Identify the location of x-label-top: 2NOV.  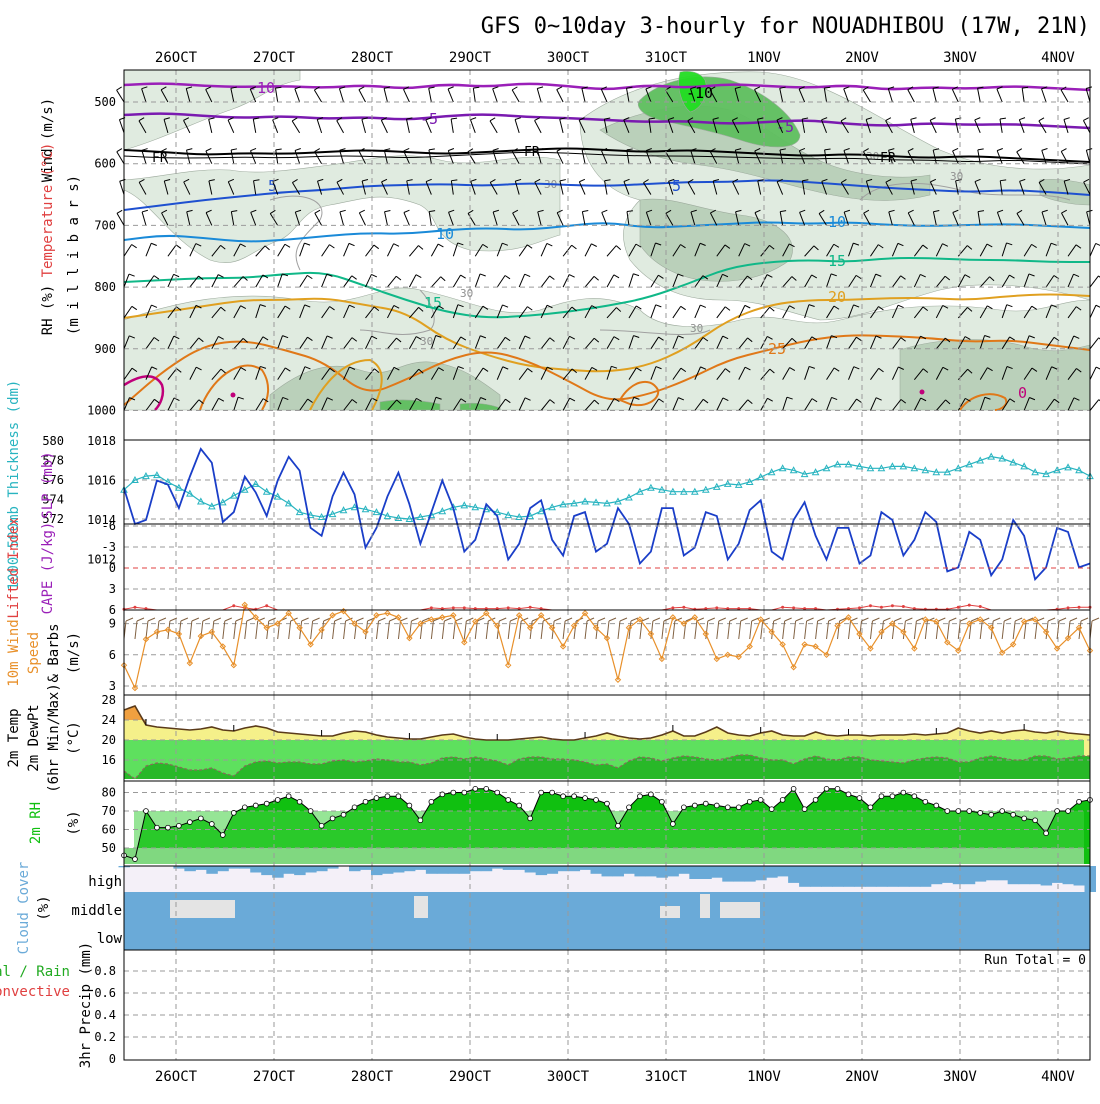
(862, 58).